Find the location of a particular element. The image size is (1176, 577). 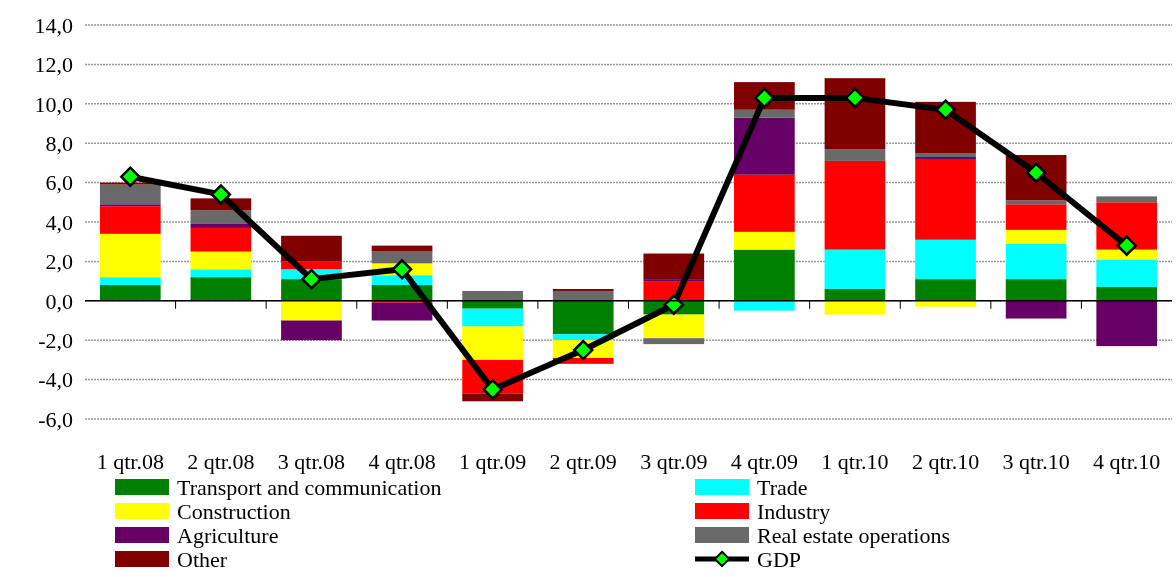

x-tick-label: 3 qtr.08 is located at coordinates (311, 461).